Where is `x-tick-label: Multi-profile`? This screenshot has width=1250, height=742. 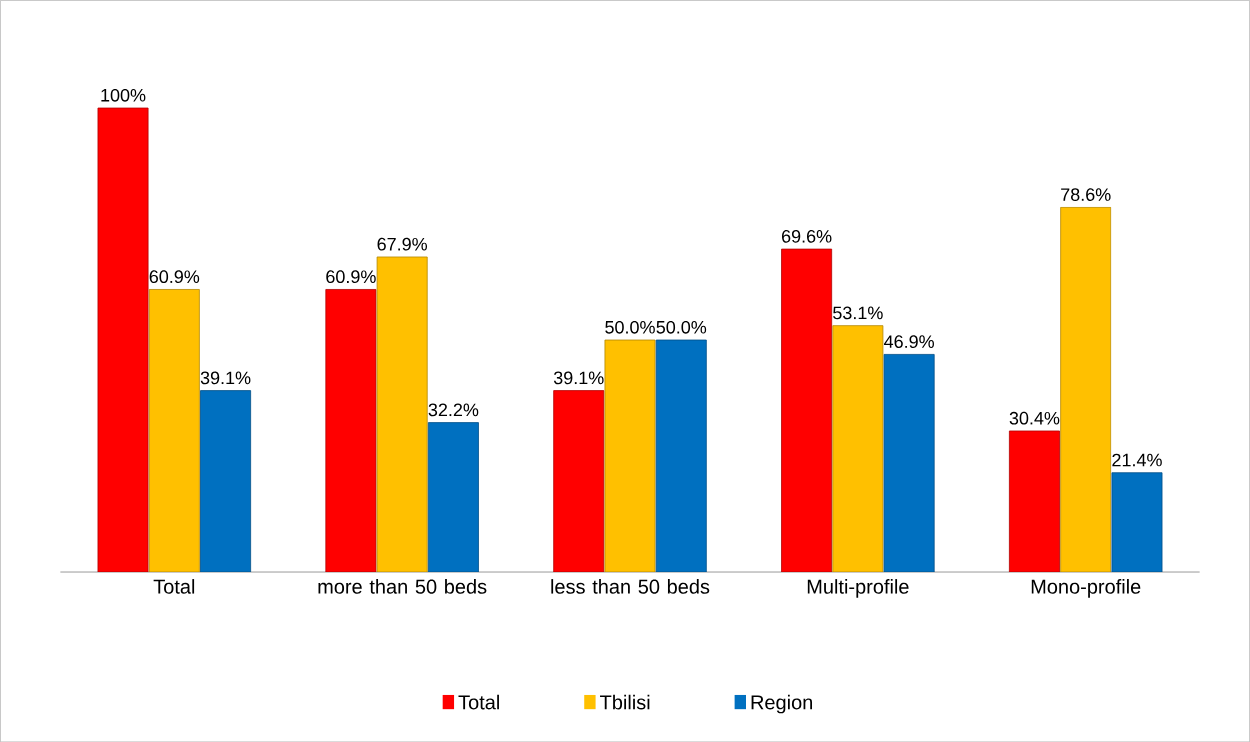 x-tick-label: Multi-profile is located at coordinates (858, 588).